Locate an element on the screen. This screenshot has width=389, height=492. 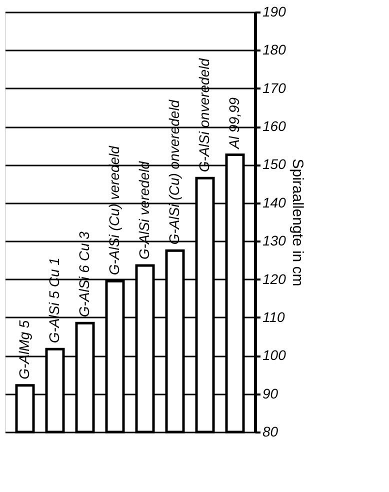
x-tick-label: G-AlSi veredeld is located at coordinates (144, 210).